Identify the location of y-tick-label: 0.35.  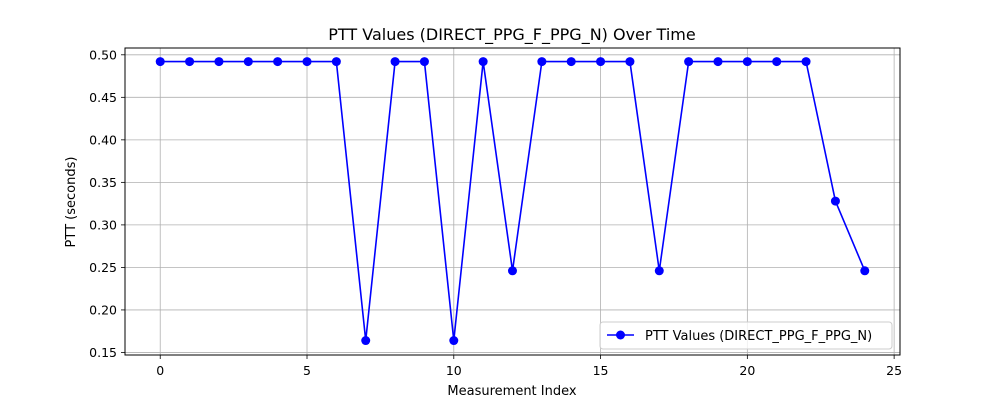
(103, 182).